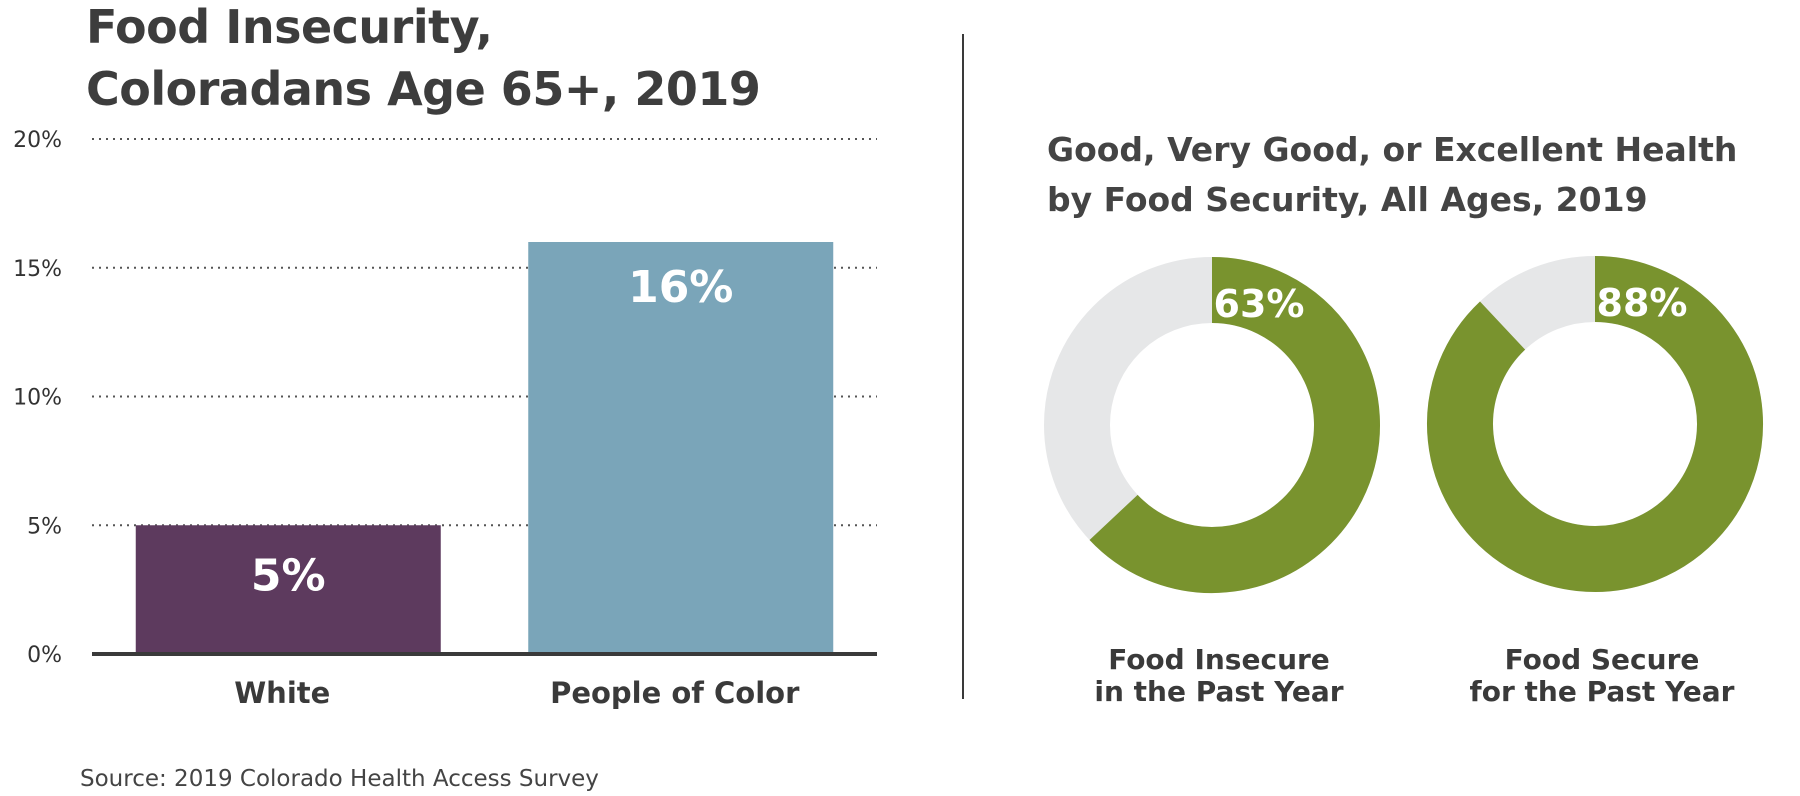 This screenshot has width=1800, height=796. Describe the element at coordinates (1642, 303) in the screenshot. I see `donut-value-label: 88%` at that location.